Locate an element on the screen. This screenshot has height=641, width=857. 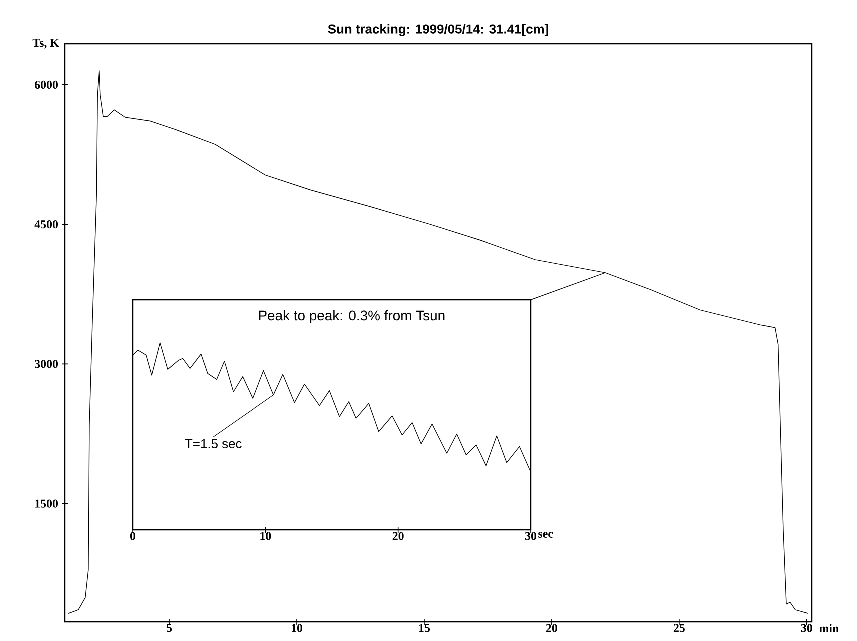
x-tick-label: 0 is located at coordinates (133, 536).